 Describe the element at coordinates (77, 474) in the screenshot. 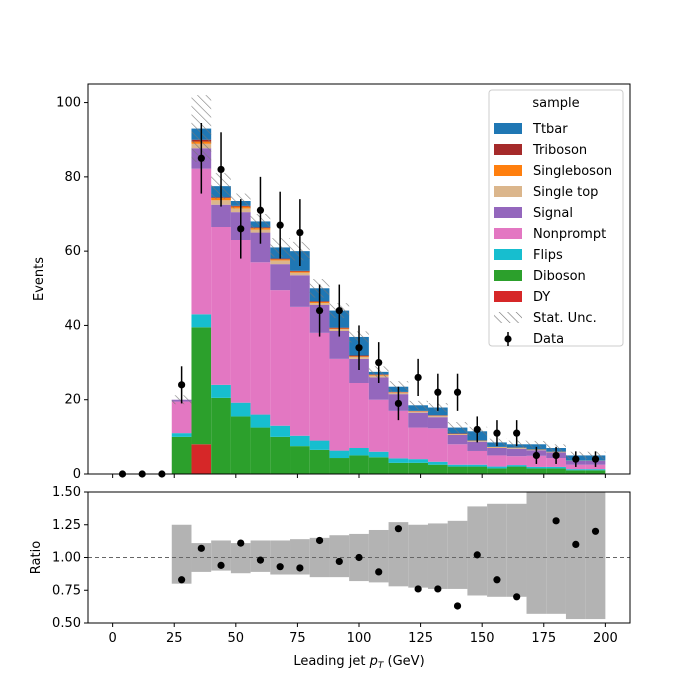

I see `y-tick-label: 0` at that location.